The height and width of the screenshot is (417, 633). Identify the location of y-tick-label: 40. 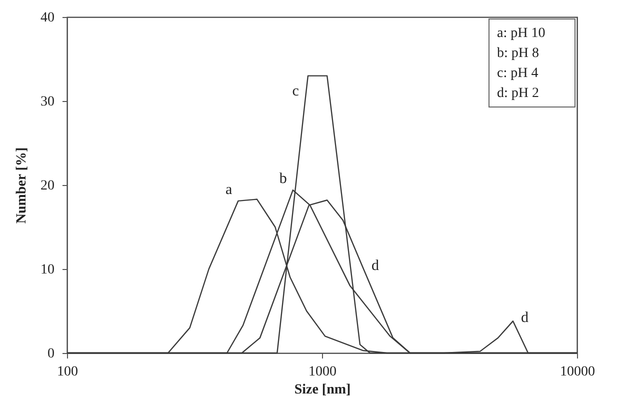
(47, 18).